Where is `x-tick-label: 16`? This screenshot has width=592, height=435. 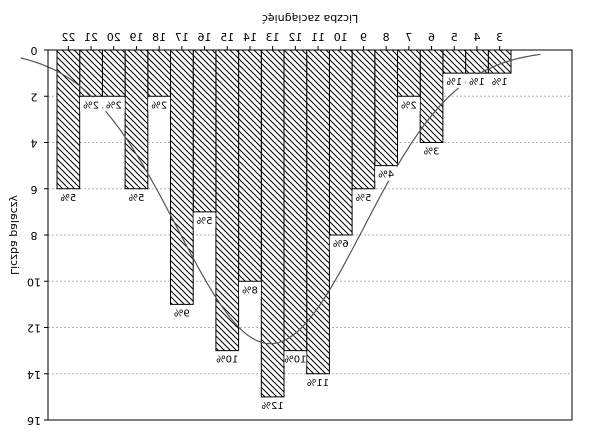
x-tick-label: 16 is located at coordinates (205, 37).